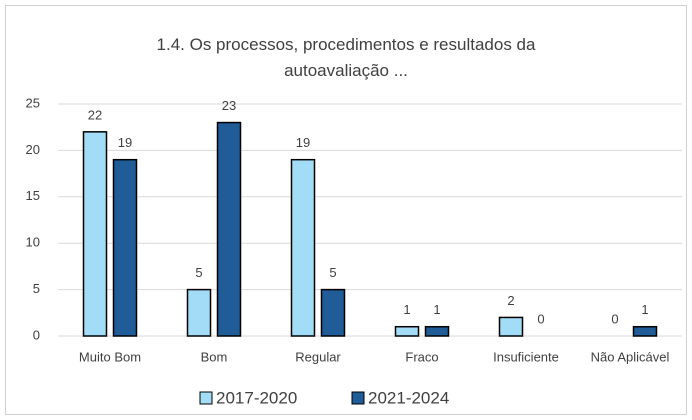  What do you see at coordinates (510, 300) in the screenshot?
I see `data-label: 2` at bounding box center [510, 300].